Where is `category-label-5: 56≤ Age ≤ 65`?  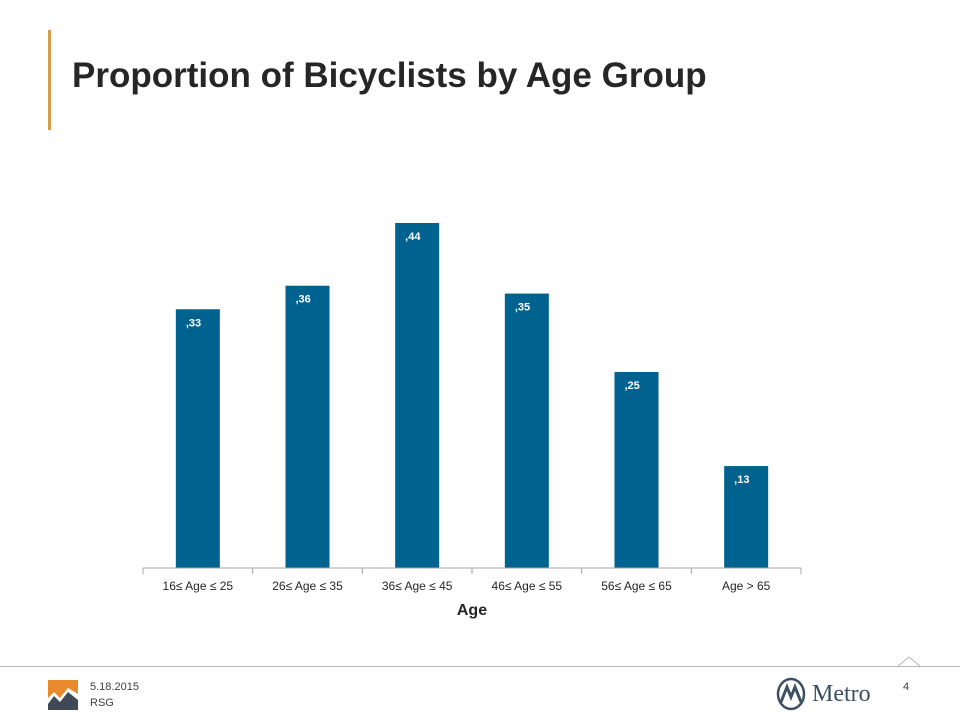 category-label-5: 56≤ Age ≤ 65 is located at coordinates (636, 586).